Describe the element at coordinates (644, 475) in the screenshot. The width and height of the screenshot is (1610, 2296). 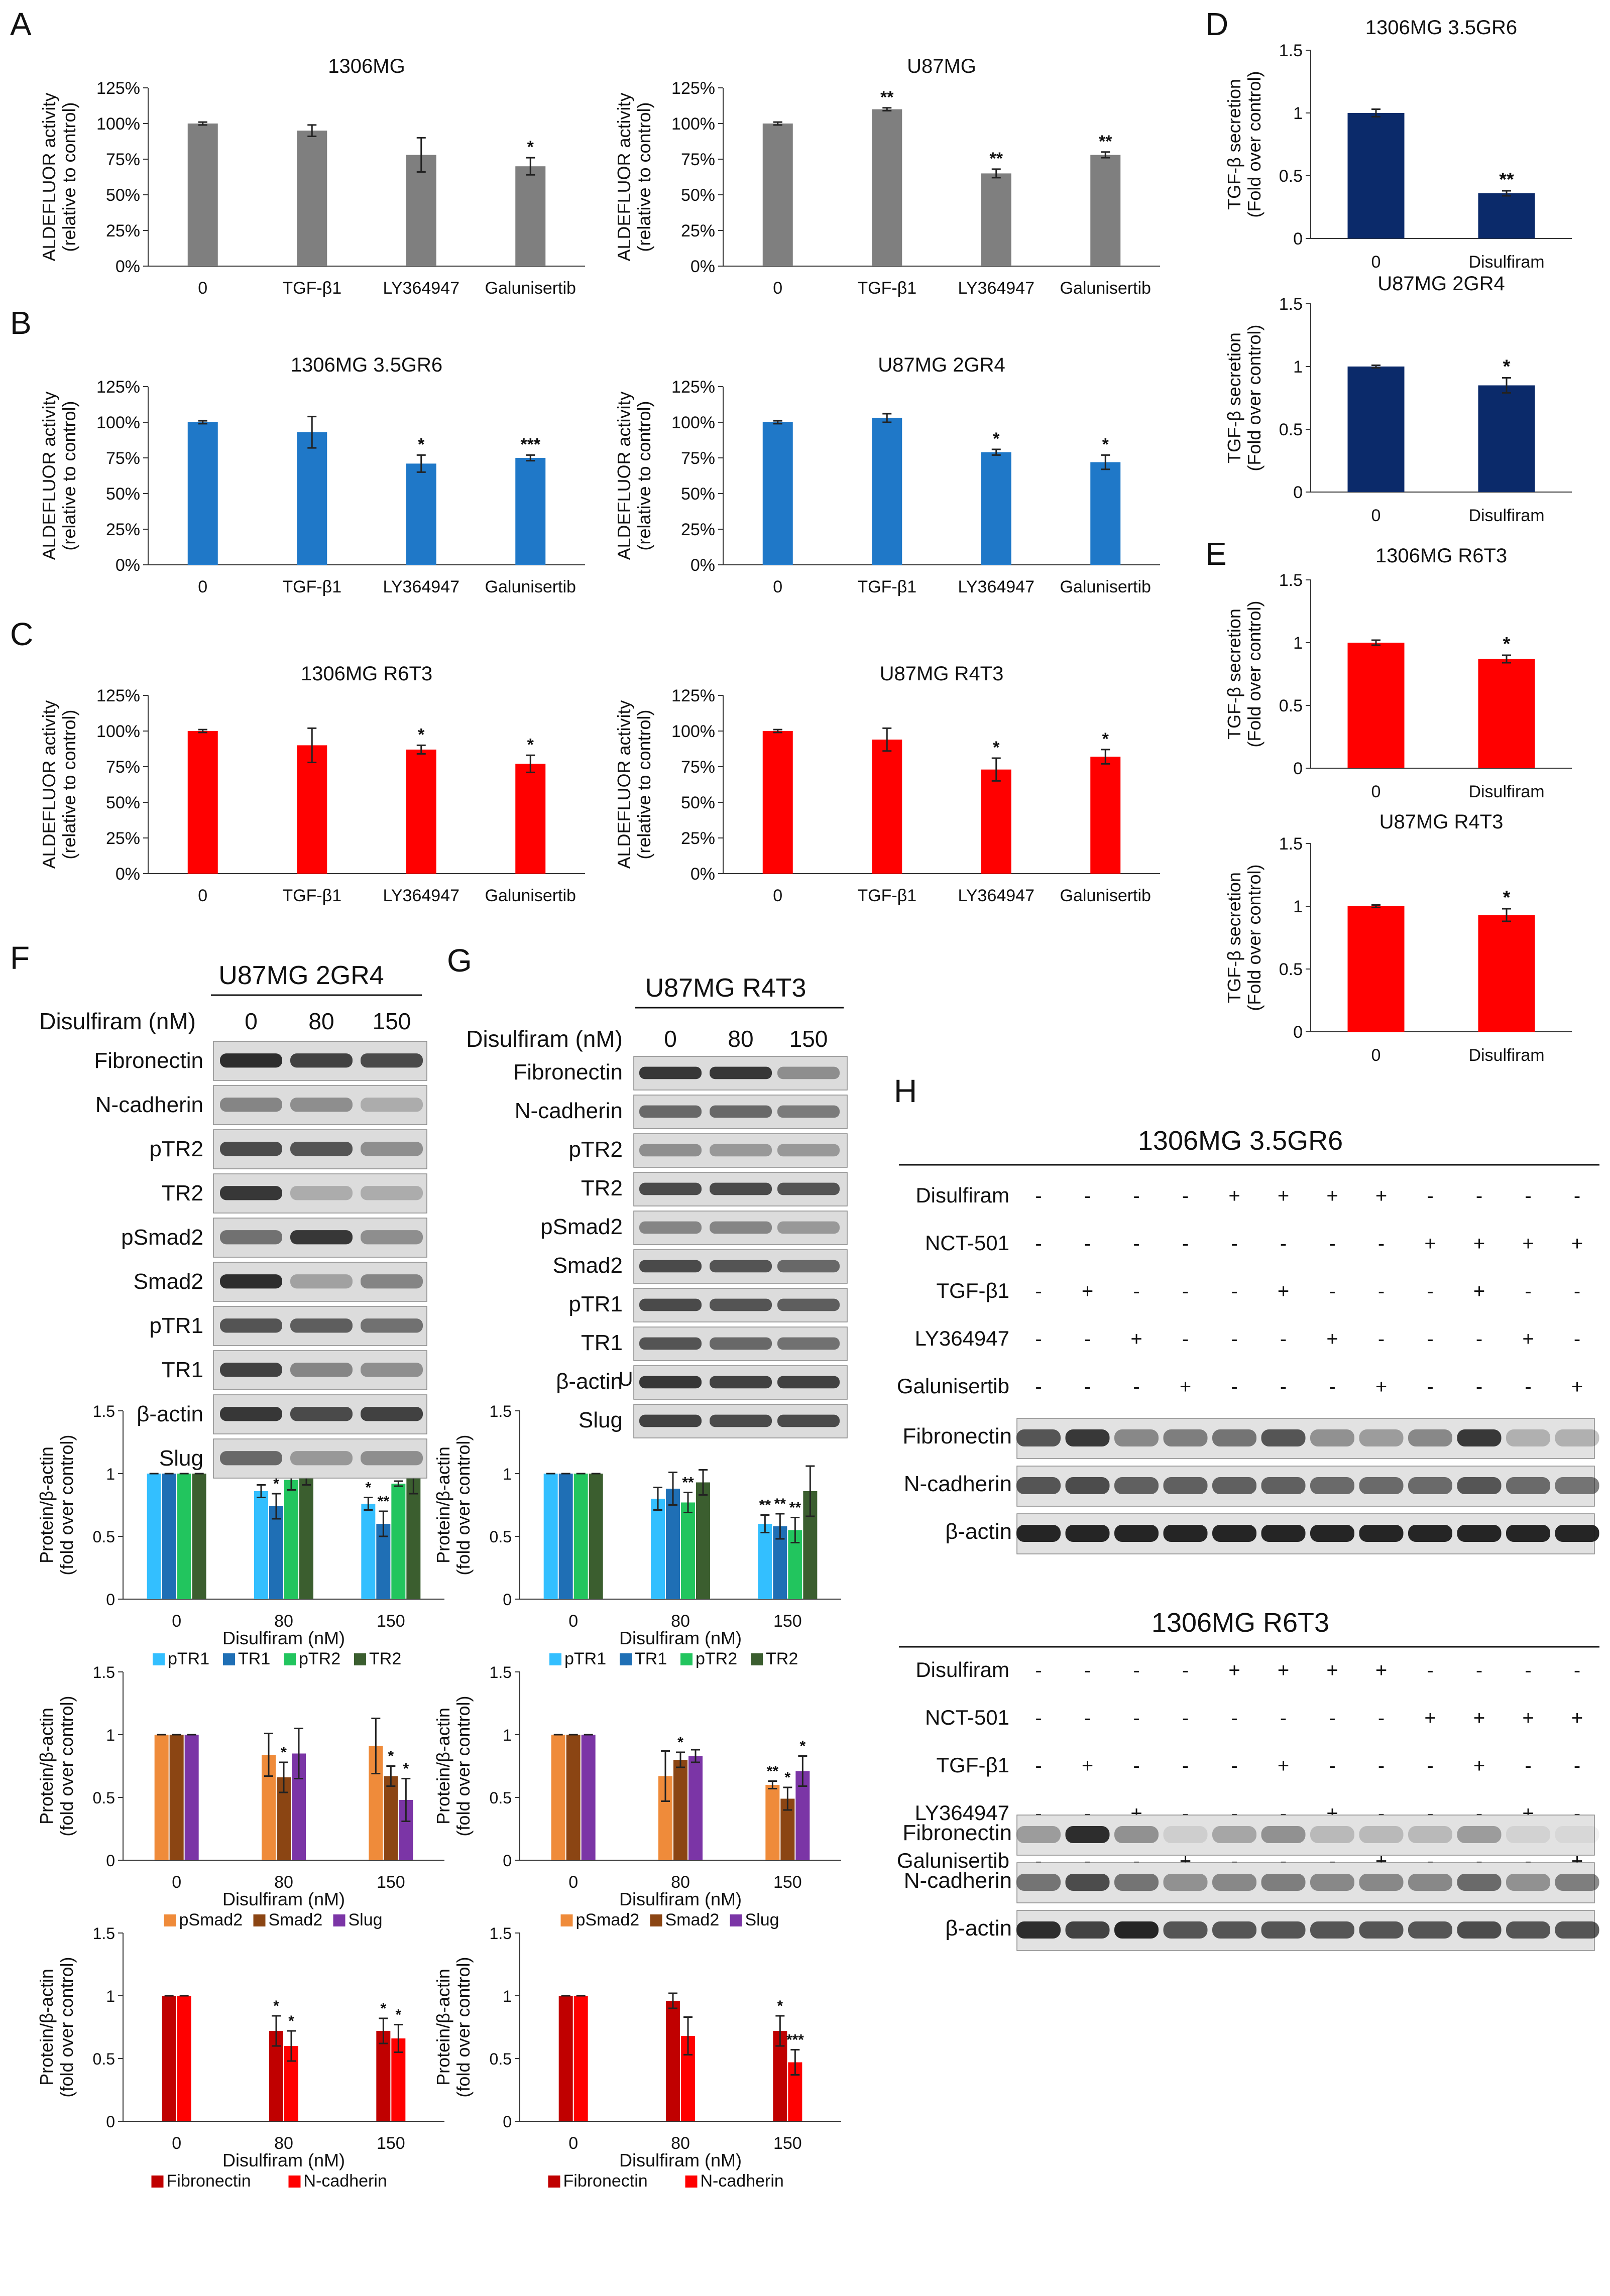
I see `y-axis-label: (relative to control)` at that location.